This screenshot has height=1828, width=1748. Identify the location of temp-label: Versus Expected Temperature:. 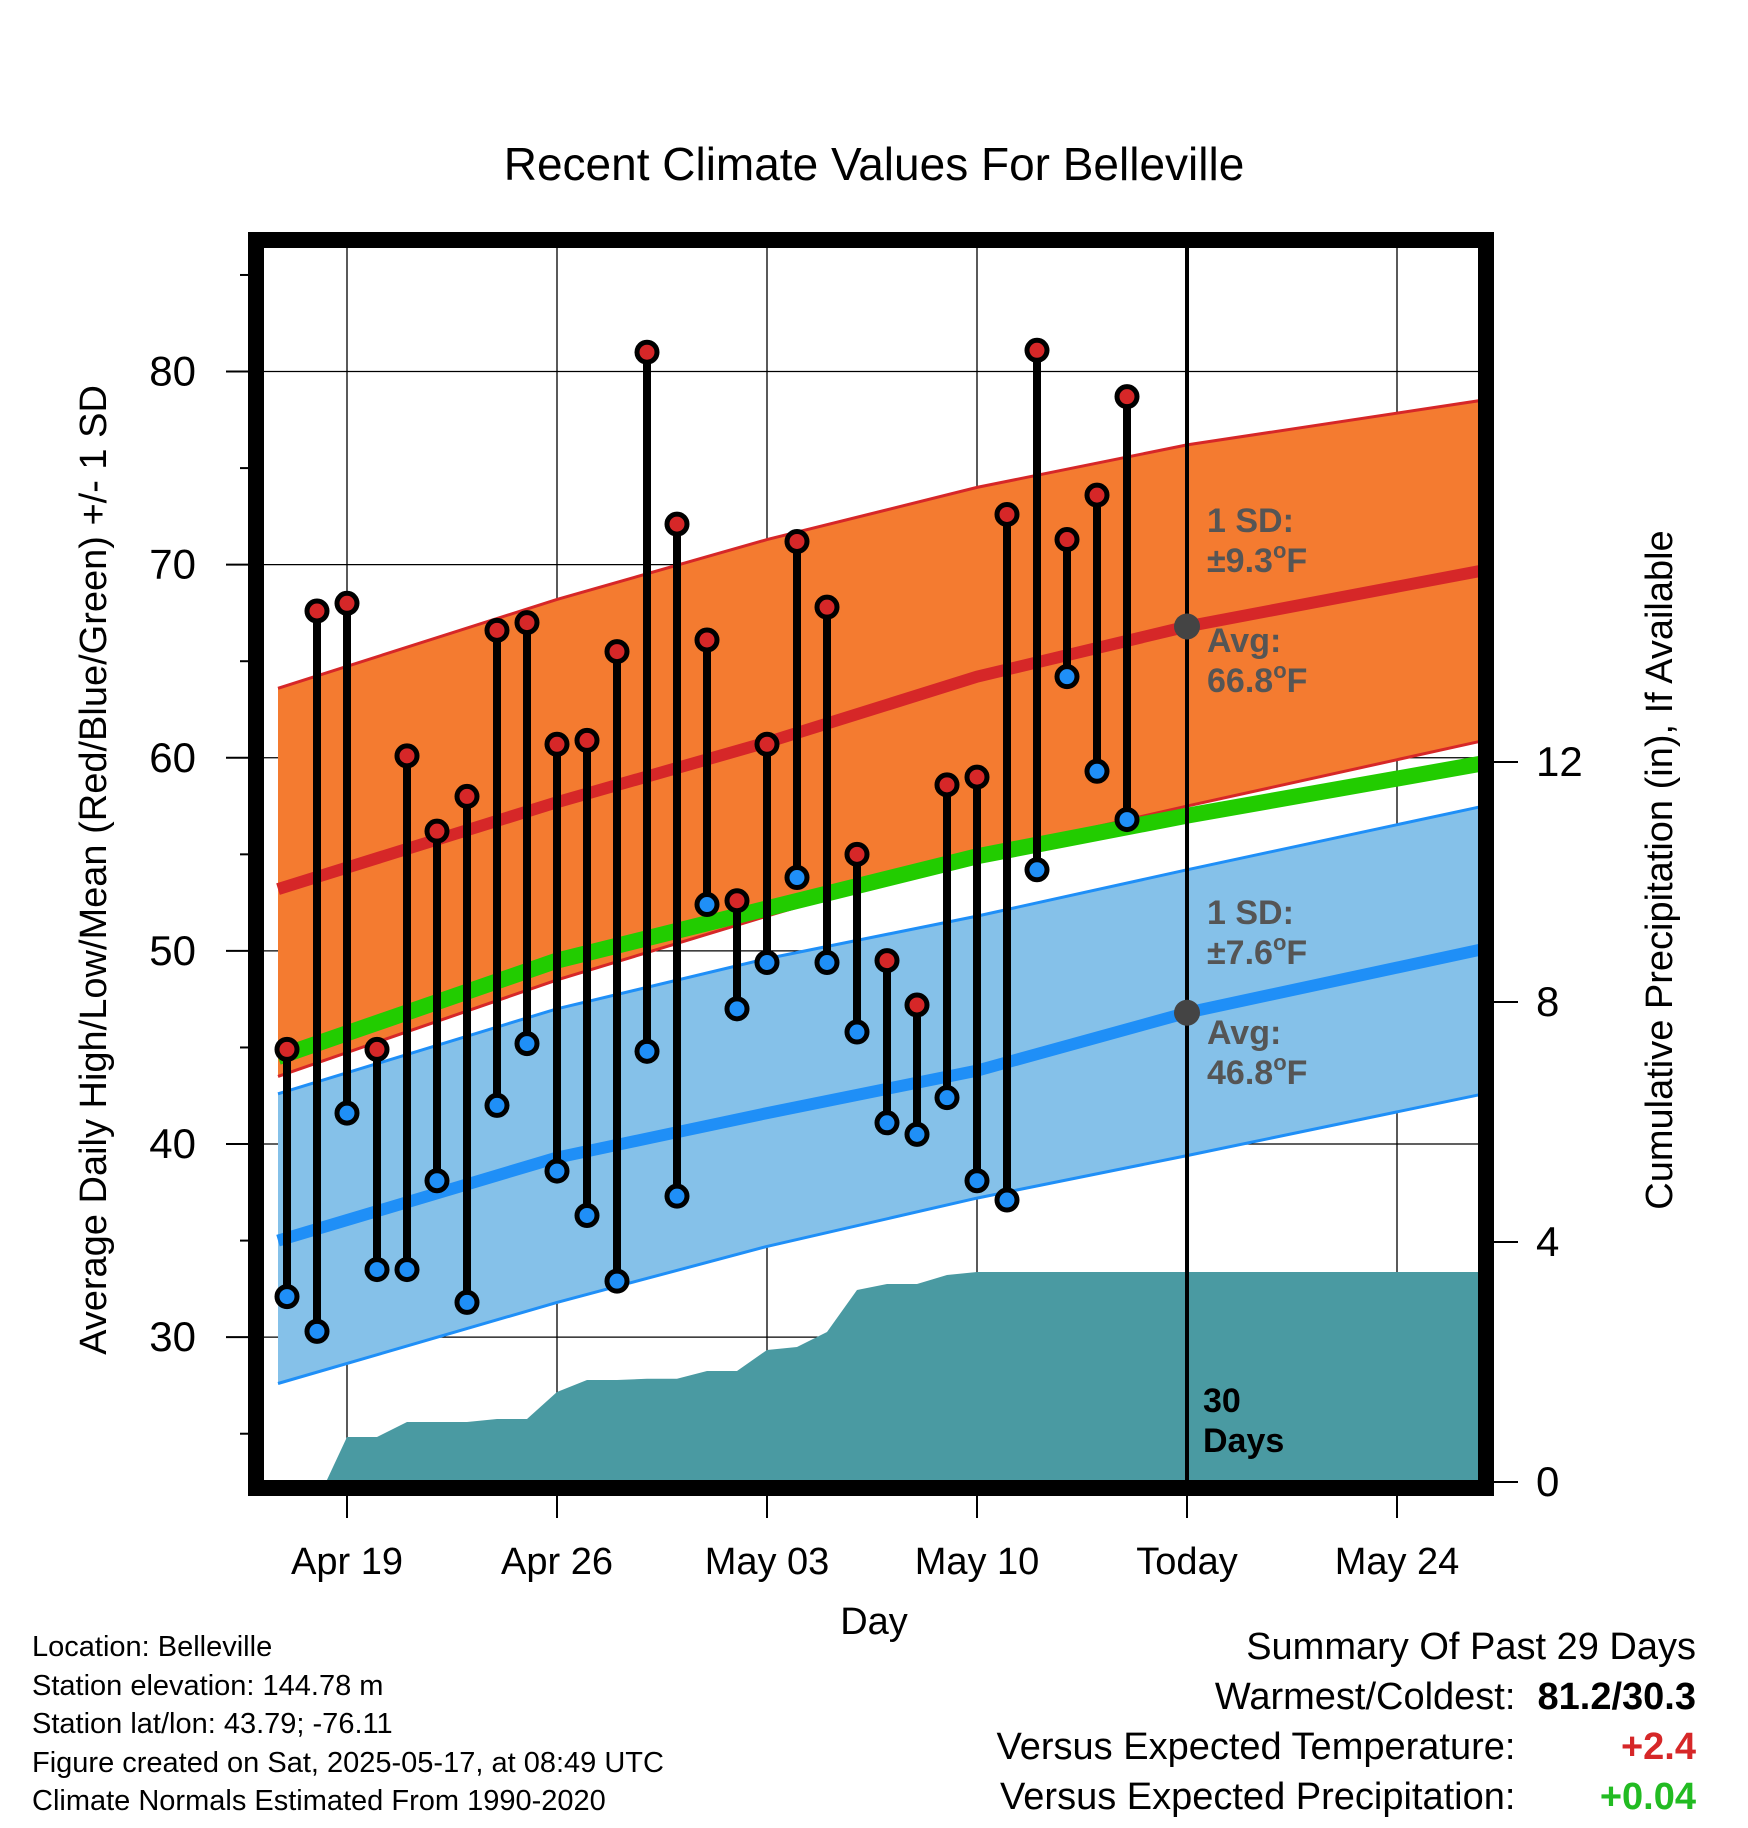
(1256, 1747).